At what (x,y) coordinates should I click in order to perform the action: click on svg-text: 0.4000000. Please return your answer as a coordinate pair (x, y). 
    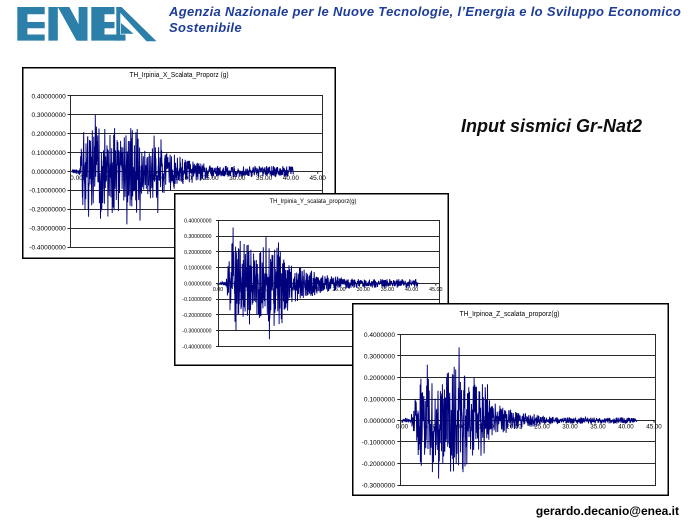
    Looking at the image, I should click on (380, 335).